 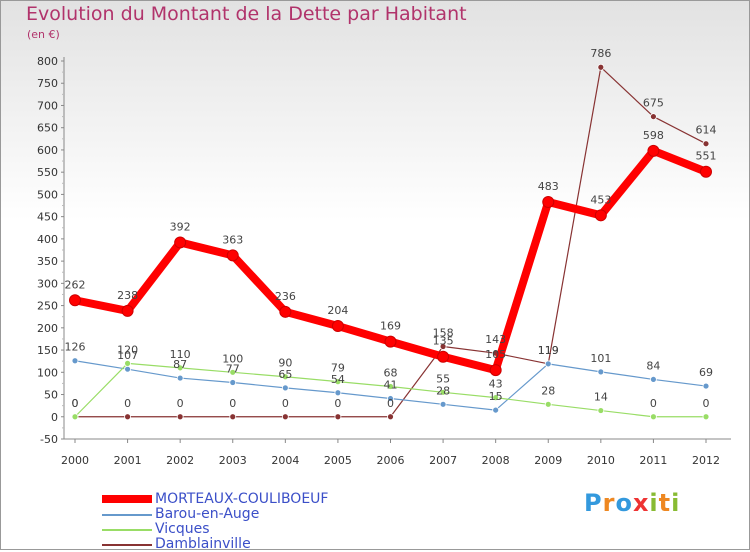 I want to click on data-label: 68, so click(x=391, y=373).